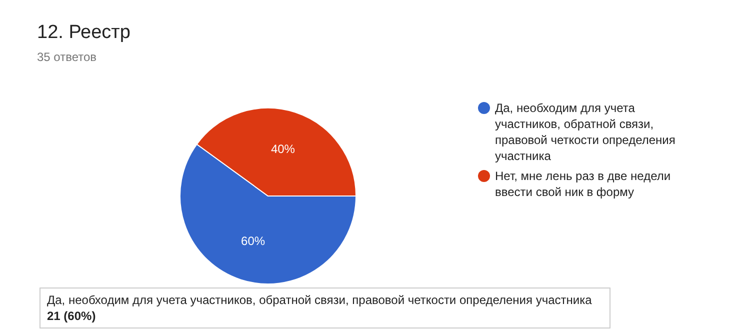  What do you see at coordinates (583, 184) in the screenshot?
I see `legend-label: Нет, мне лень раз в две недели ввести свой ник в форму` at bounding box center [583, 184].